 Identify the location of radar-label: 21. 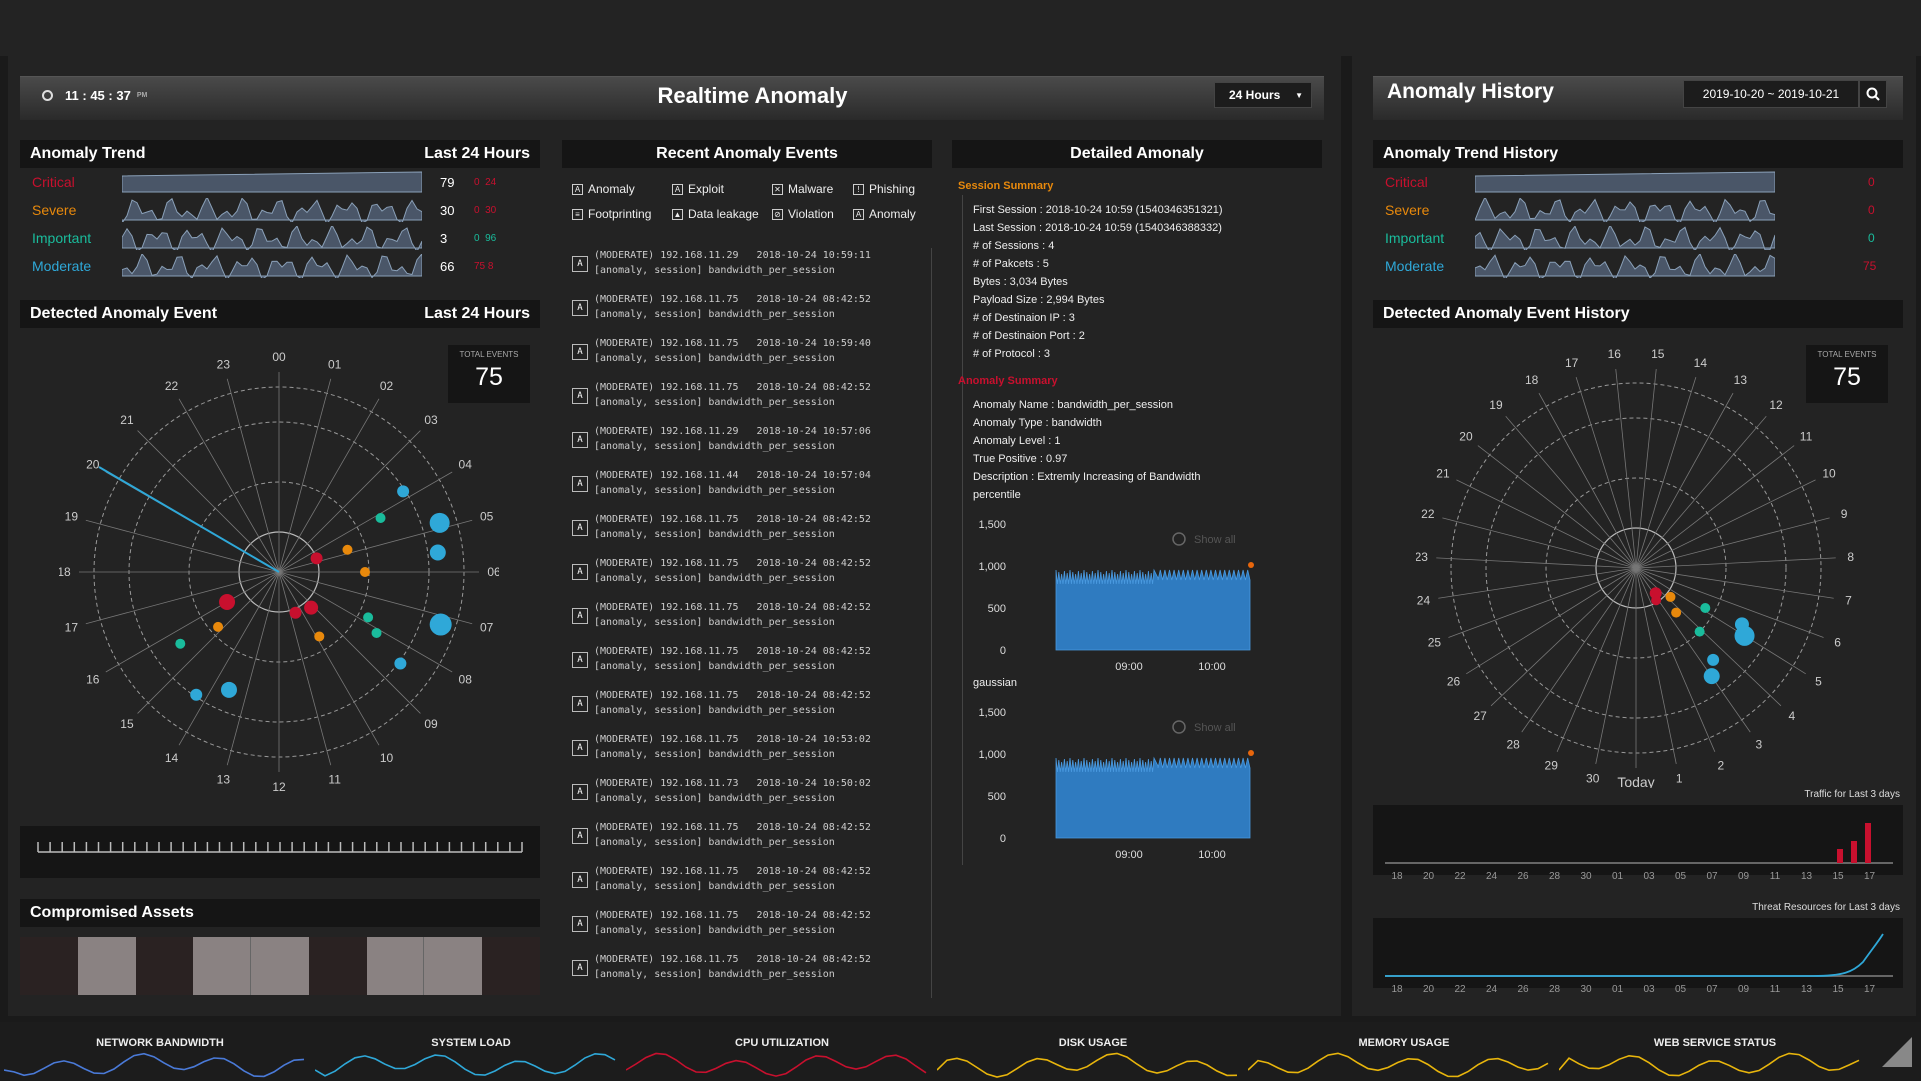
(127, 420).